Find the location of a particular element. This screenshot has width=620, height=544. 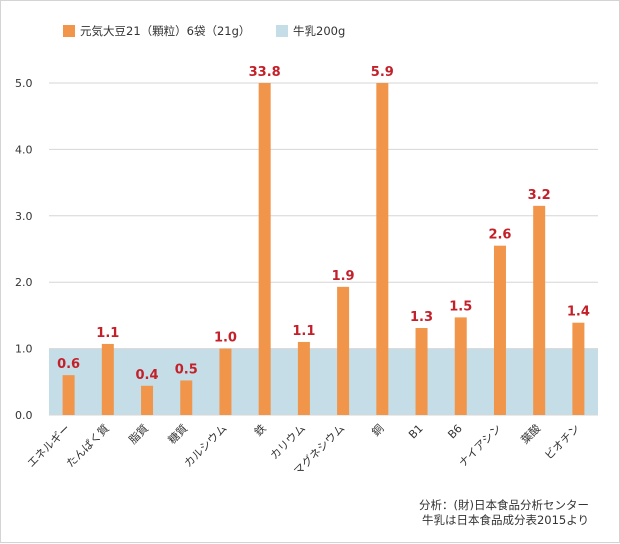

y-tick-label: 4.0 is located at coordinates (24, 149).